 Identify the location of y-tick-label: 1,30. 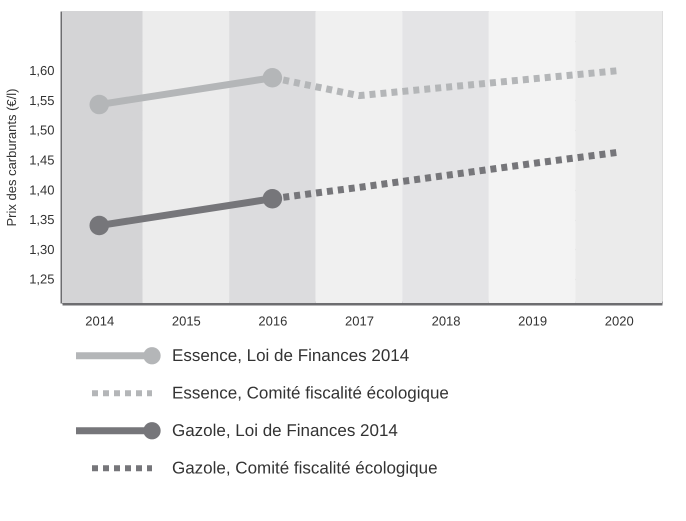
(41, 249).